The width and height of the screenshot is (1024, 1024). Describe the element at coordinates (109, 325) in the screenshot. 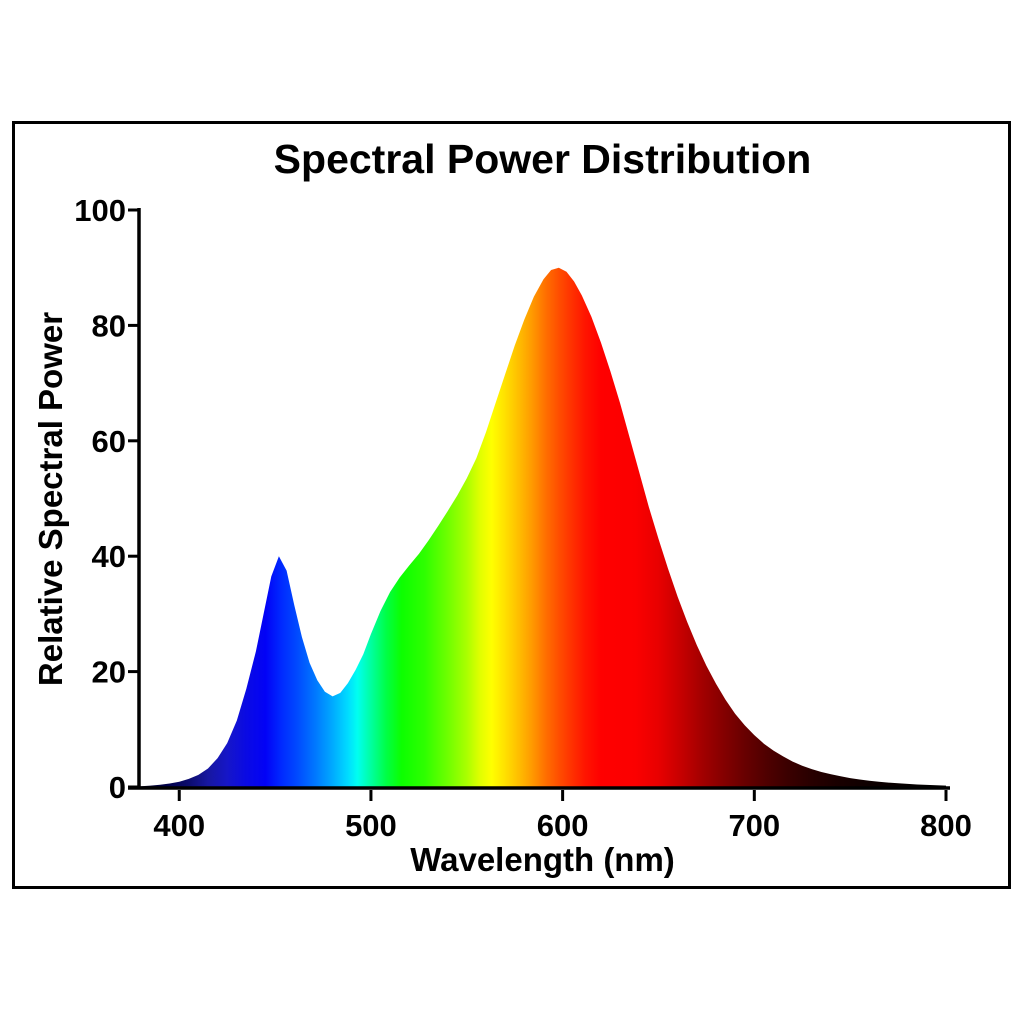

I see `y-tick-label: 80` at that location.